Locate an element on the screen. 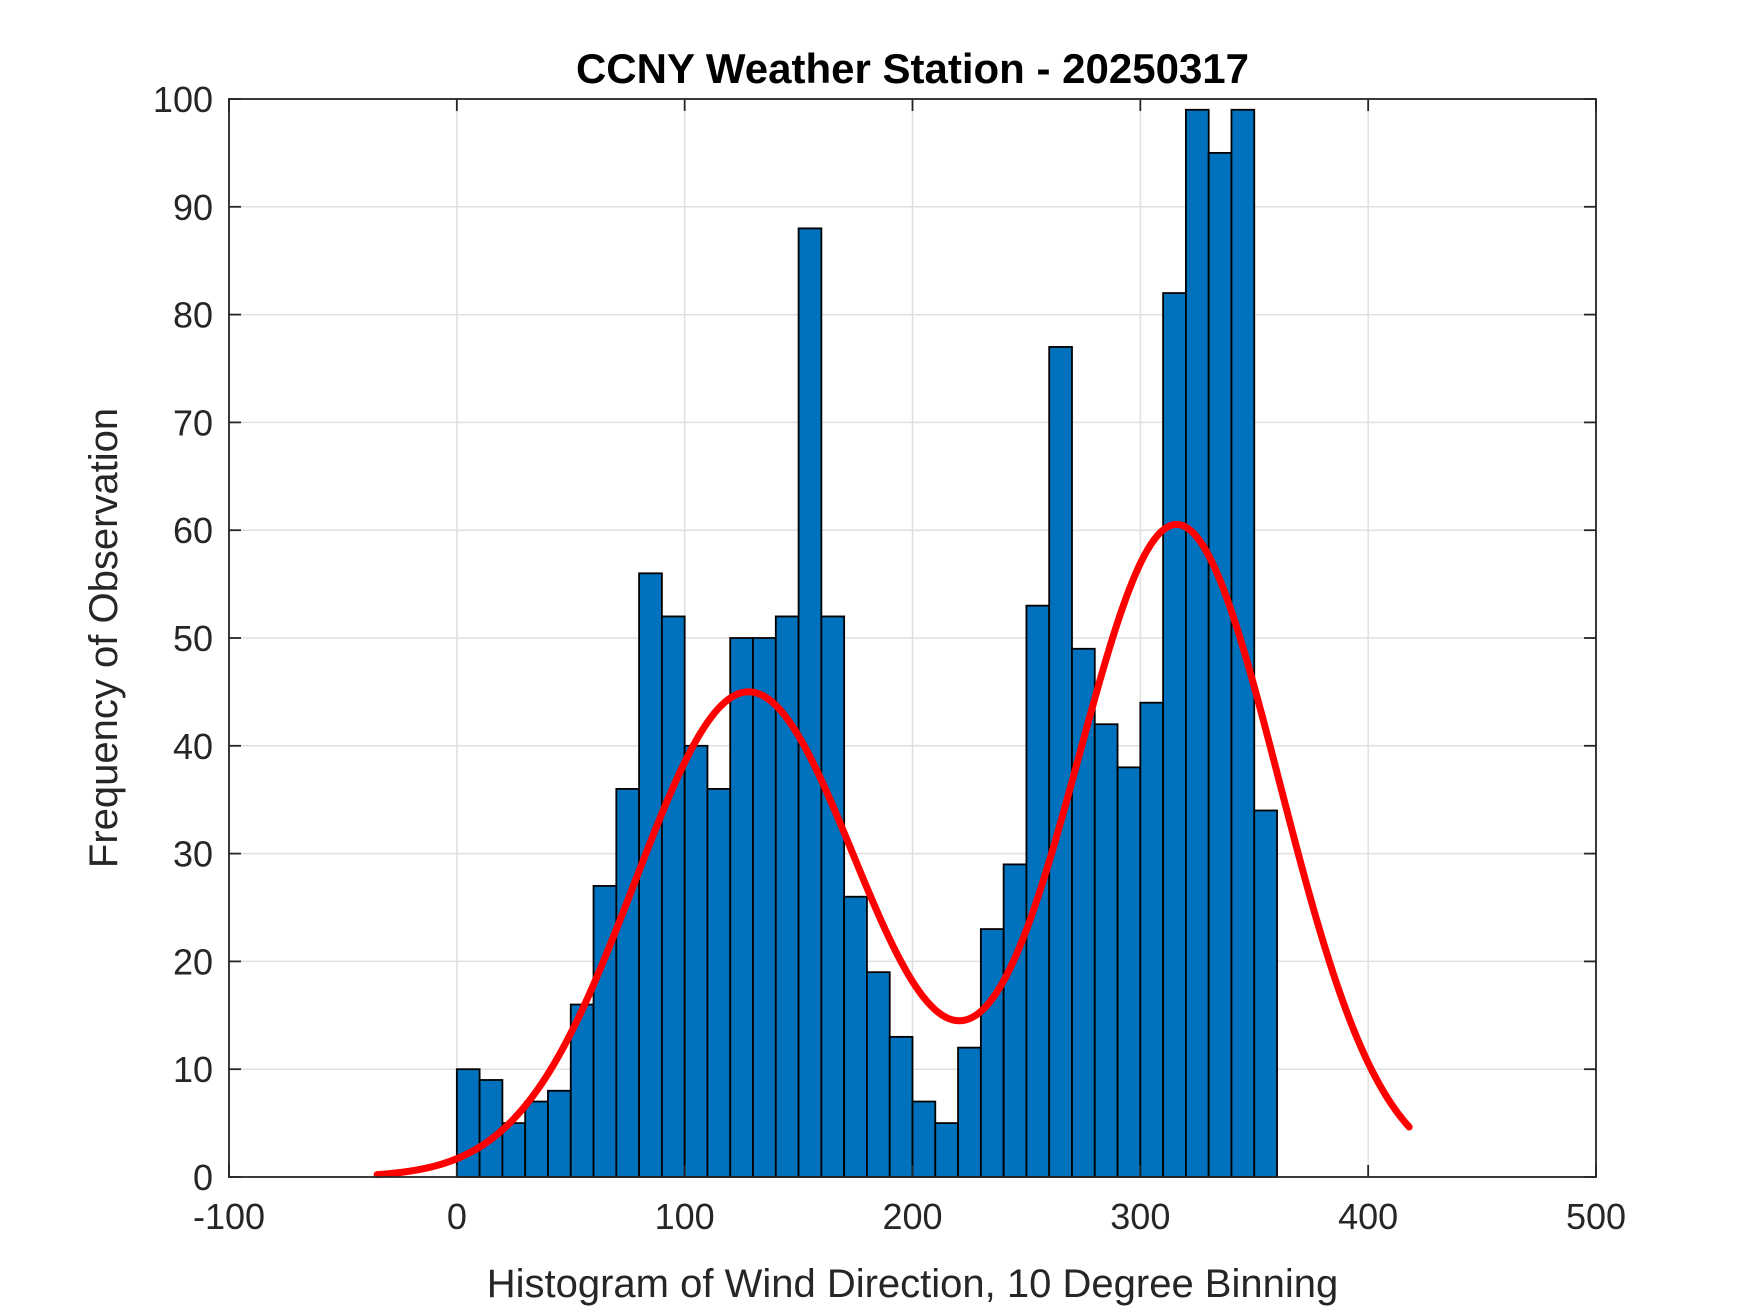 This screenshot has width=1750, height=1313. y-tick-label: 10 is located at coordinates (193, 1069).